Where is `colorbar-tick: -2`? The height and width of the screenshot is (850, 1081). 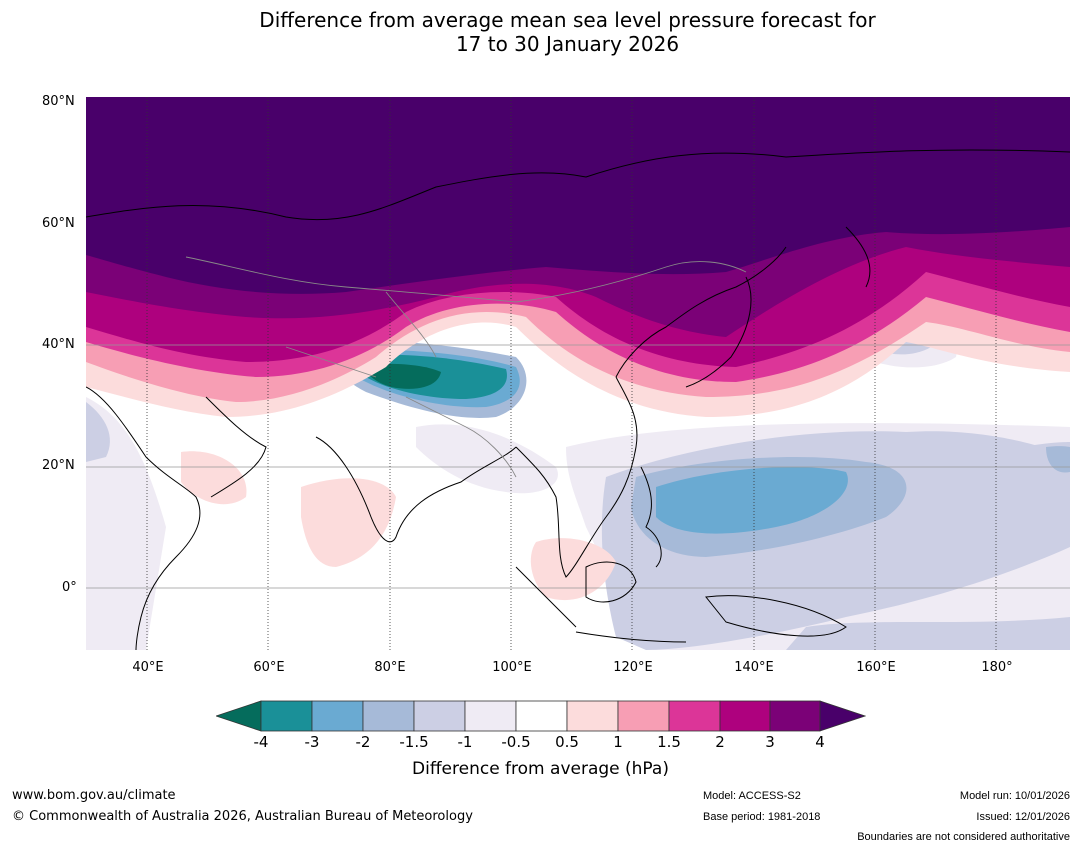 colorbar-tick: -2 is located at coordinates (363, 742).